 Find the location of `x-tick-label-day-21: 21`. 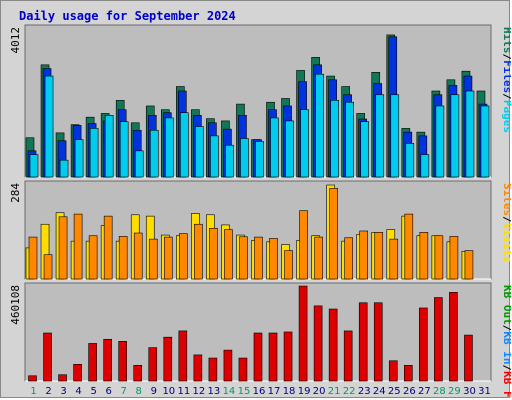

x-tick-label-day-21: 21 is located at coordinates (334, 391).